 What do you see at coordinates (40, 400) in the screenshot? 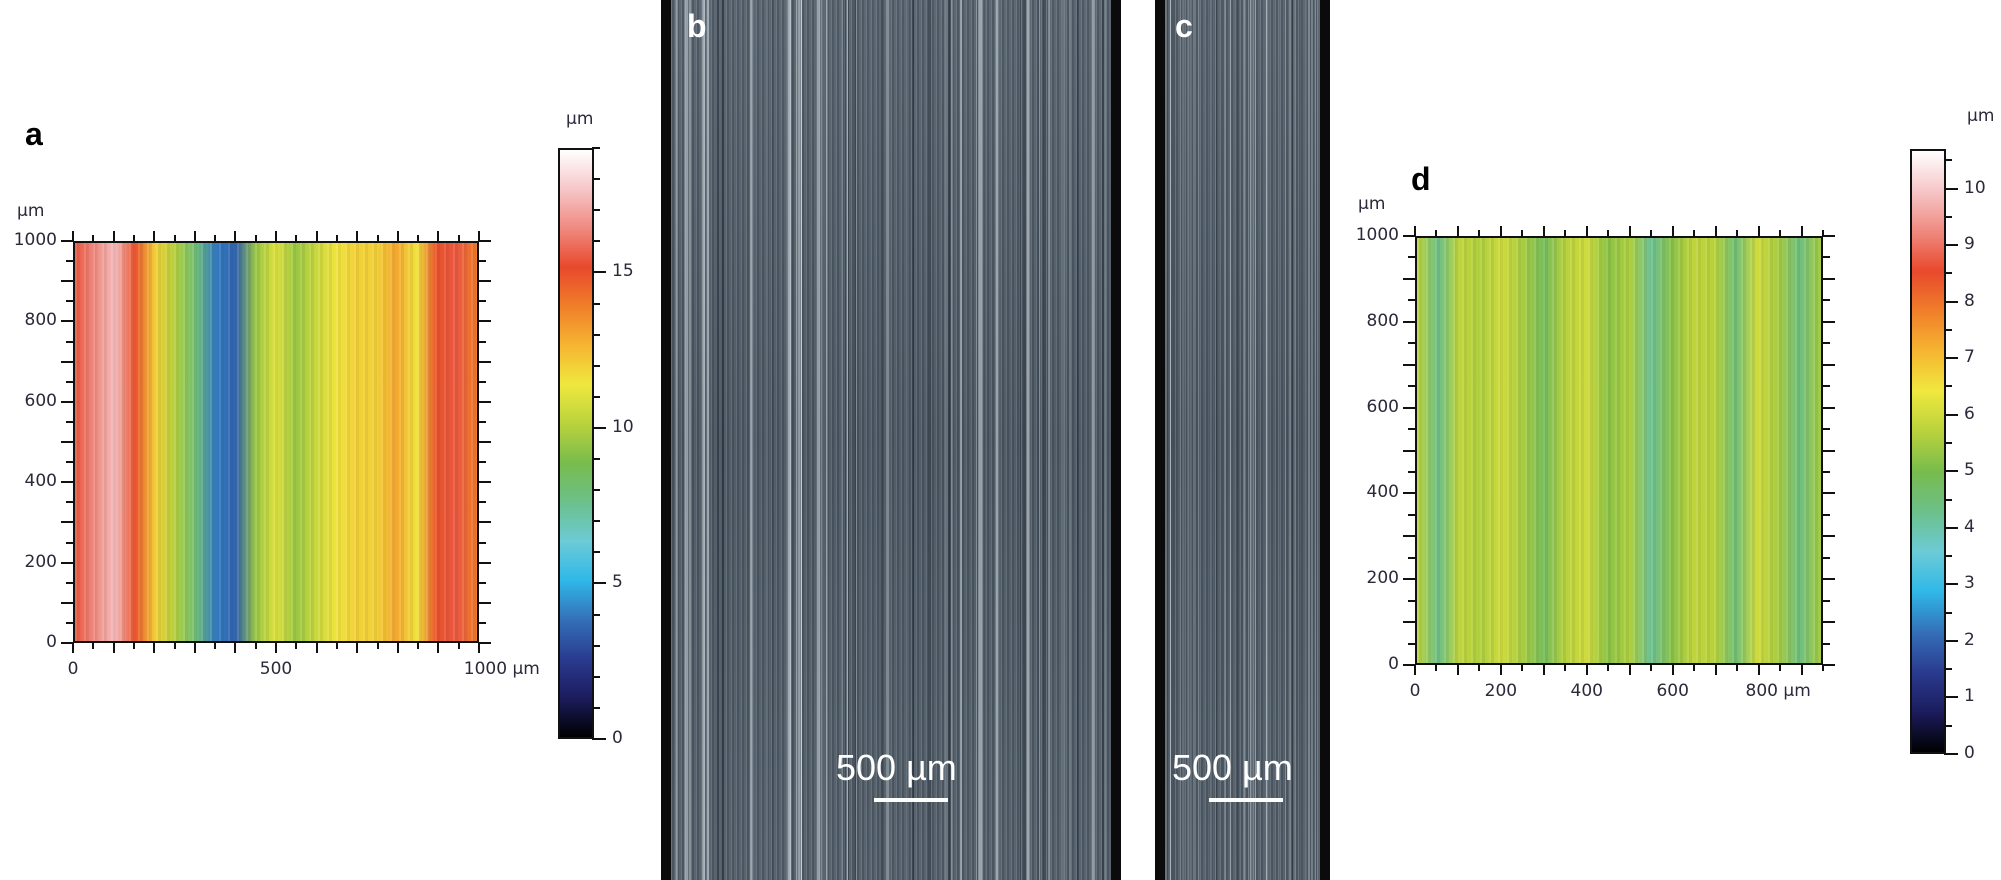
I see `y-tick-label: 600` at bounding box center [40, 400].